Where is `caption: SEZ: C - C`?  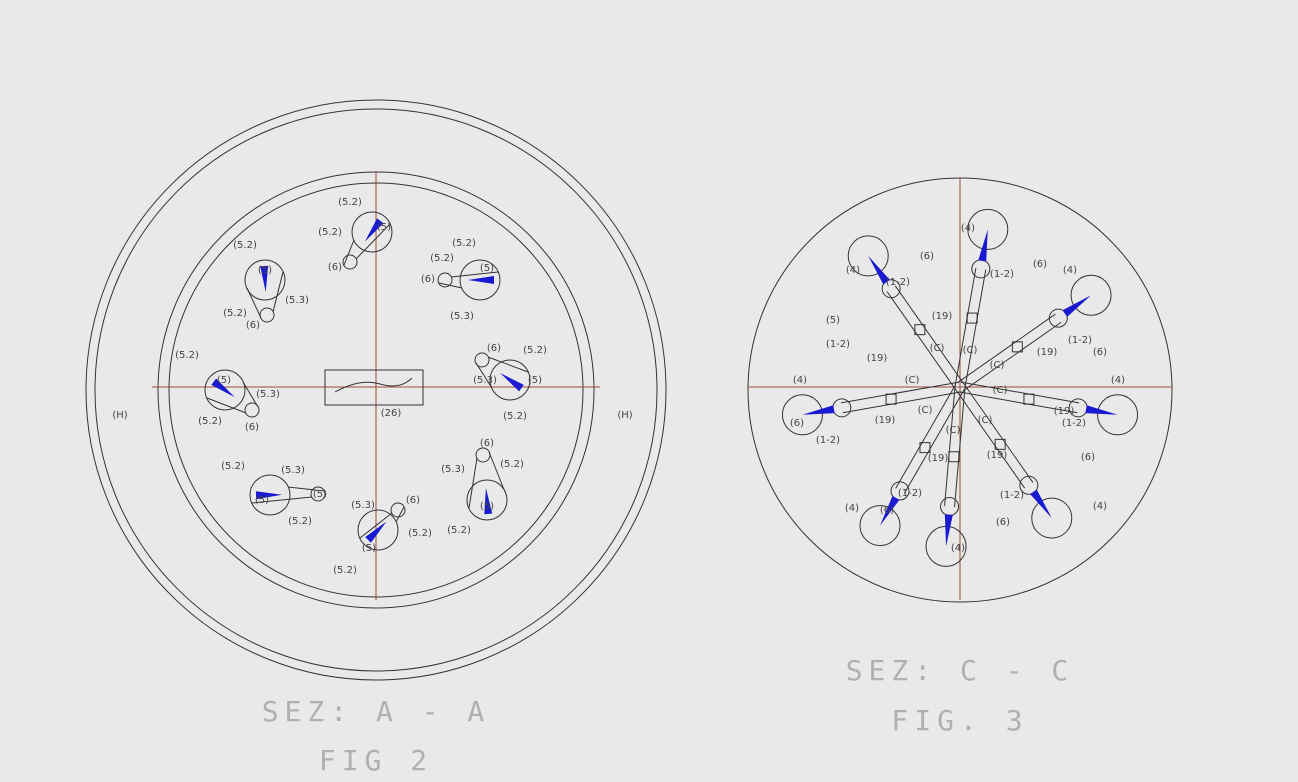
caption: SEZ: C - C is located at coordinates (960, 670).